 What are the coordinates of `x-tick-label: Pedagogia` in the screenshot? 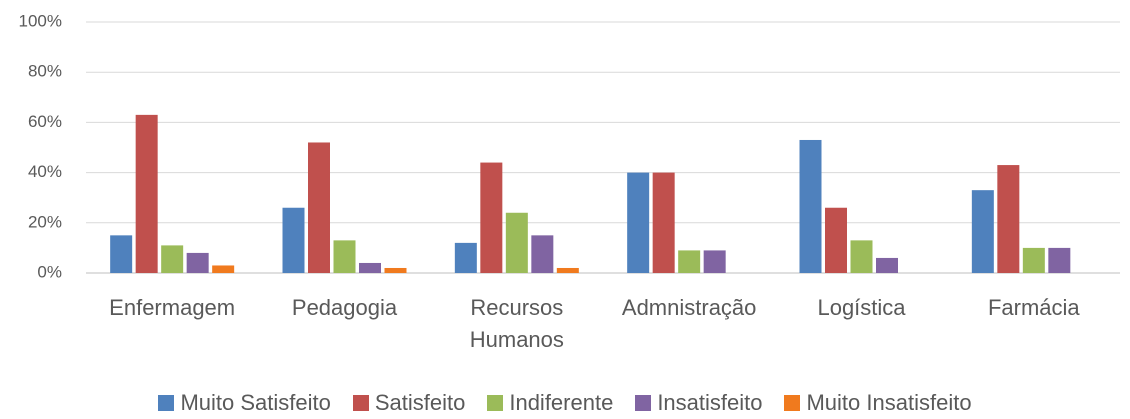 It's located at (344, 307).